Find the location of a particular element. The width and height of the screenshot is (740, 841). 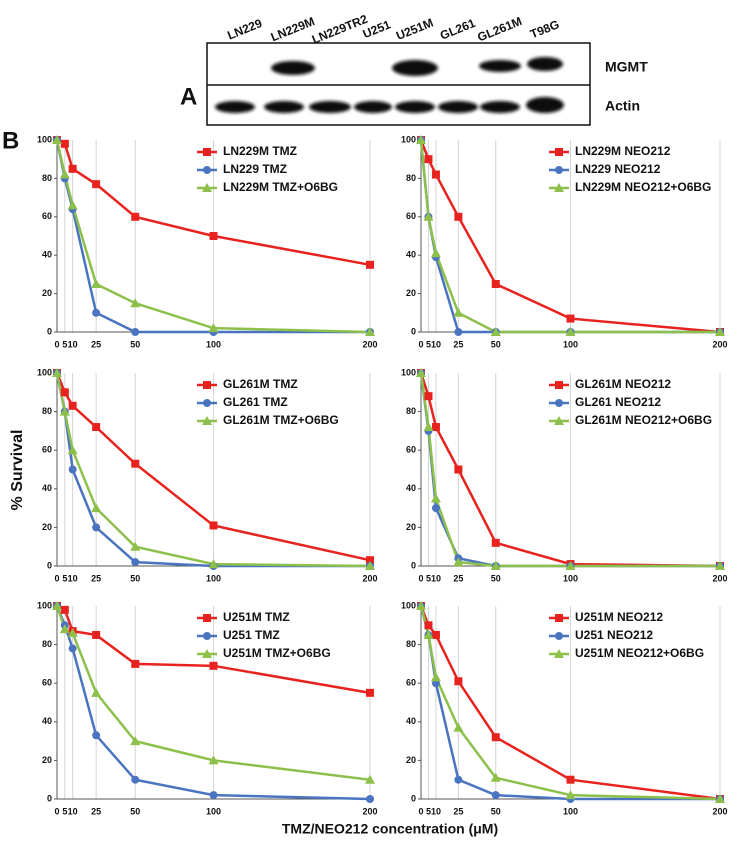

x-tick-label: 25 is located at coordinates (96, 344).